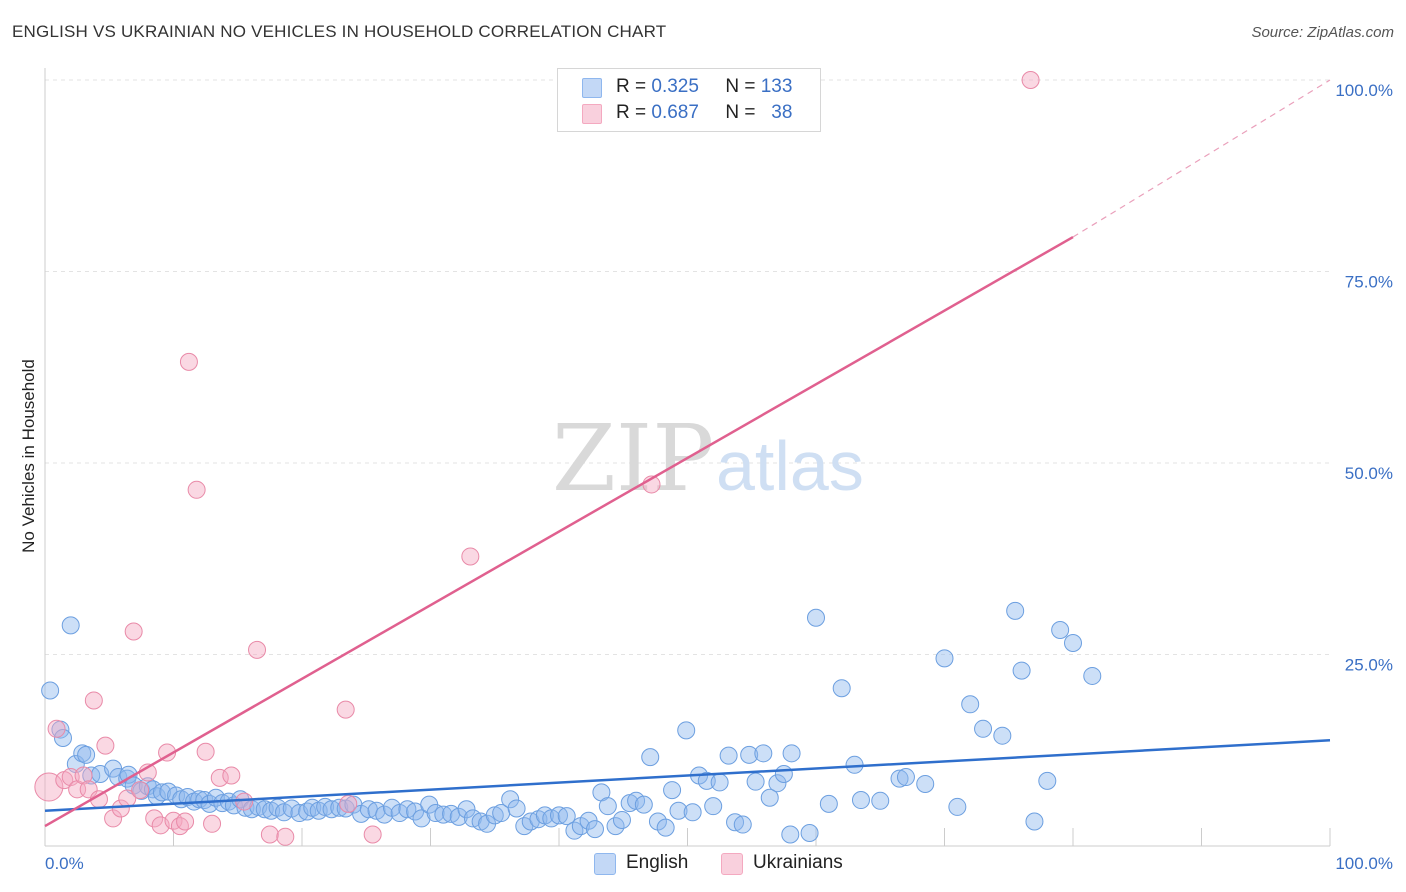 This screenshot has height=892, width=1406. Describe the element at coordinates (605, 864) in the screenshot. I see `bottom-legend-swatch-english` at that location.